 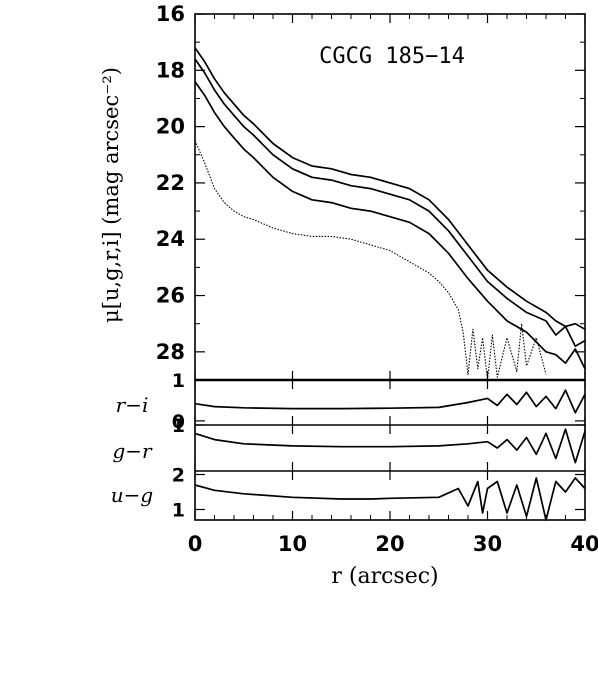 What do you see at coordinates (178, 476) in the screenshot?
I see `y-tick-label: 2` at bounding box center [178, 476].